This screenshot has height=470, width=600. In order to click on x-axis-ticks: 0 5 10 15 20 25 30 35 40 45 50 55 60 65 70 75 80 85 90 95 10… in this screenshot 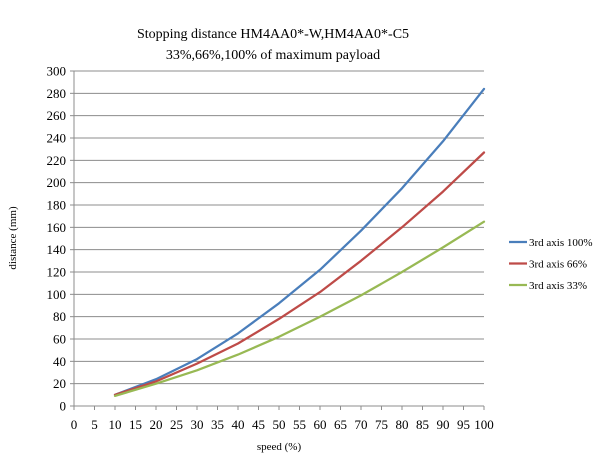, I will do `click(282, 419)`.